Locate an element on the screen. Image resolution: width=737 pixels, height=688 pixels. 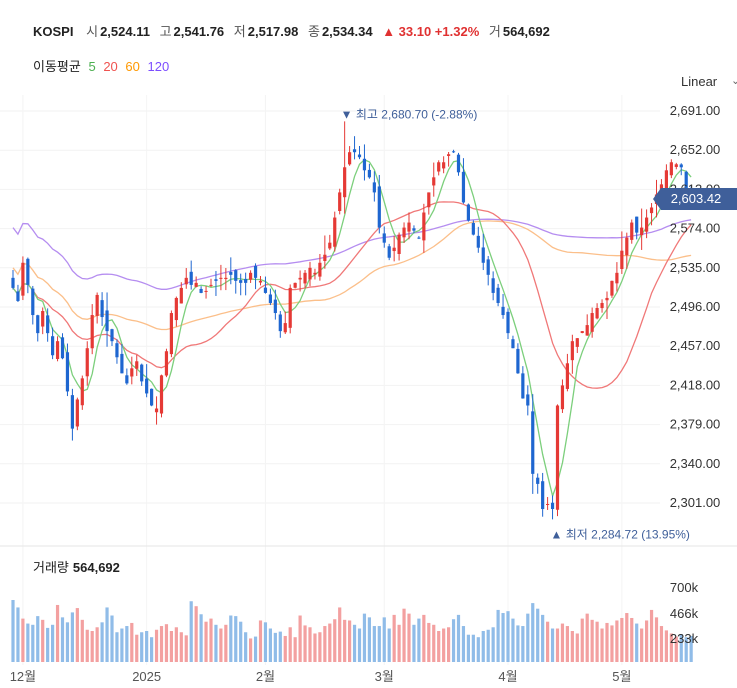
high-marker-label: ▼ 최고 2,680.70 (-2.88%) is located at coordinates (409, 114).